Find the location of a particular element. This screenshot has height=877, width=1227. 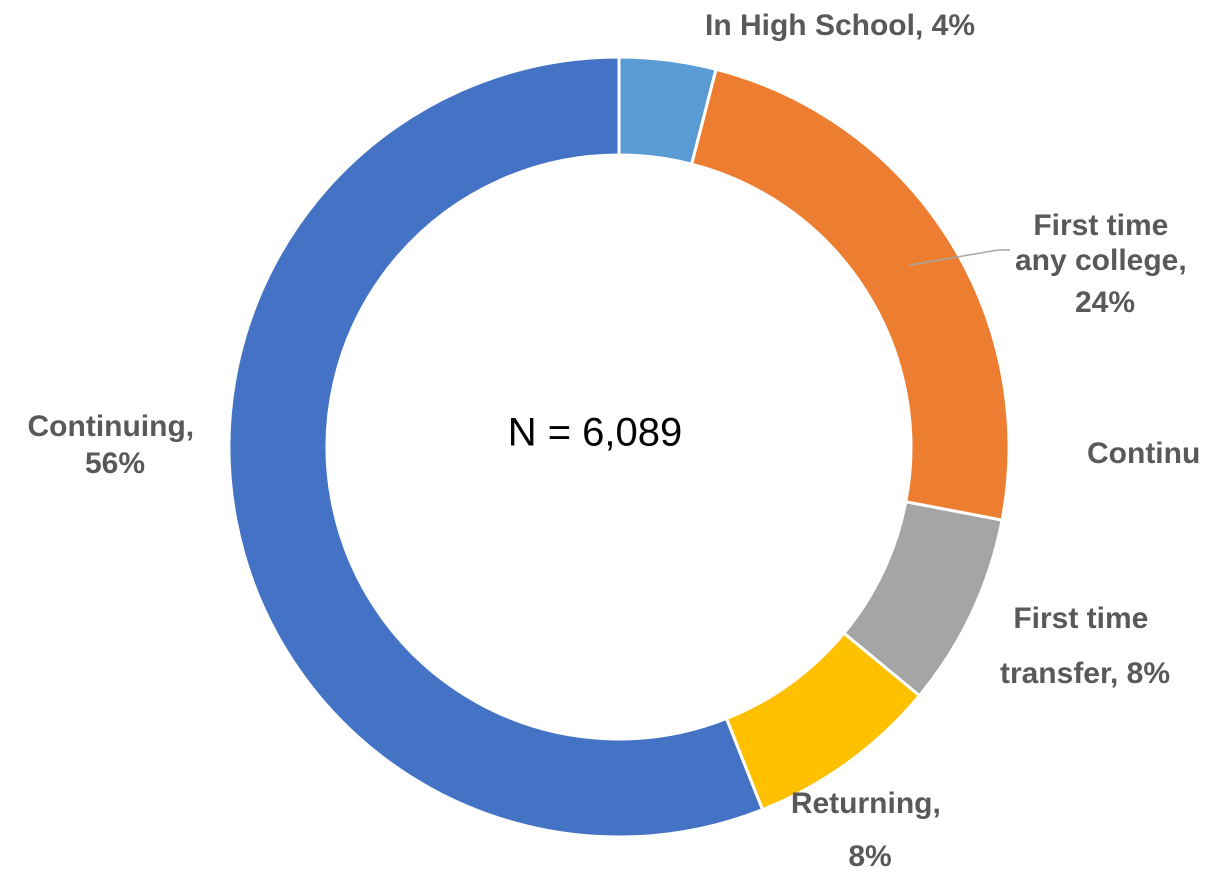

data-label-line: 8% is located at coordinates (869, 856).